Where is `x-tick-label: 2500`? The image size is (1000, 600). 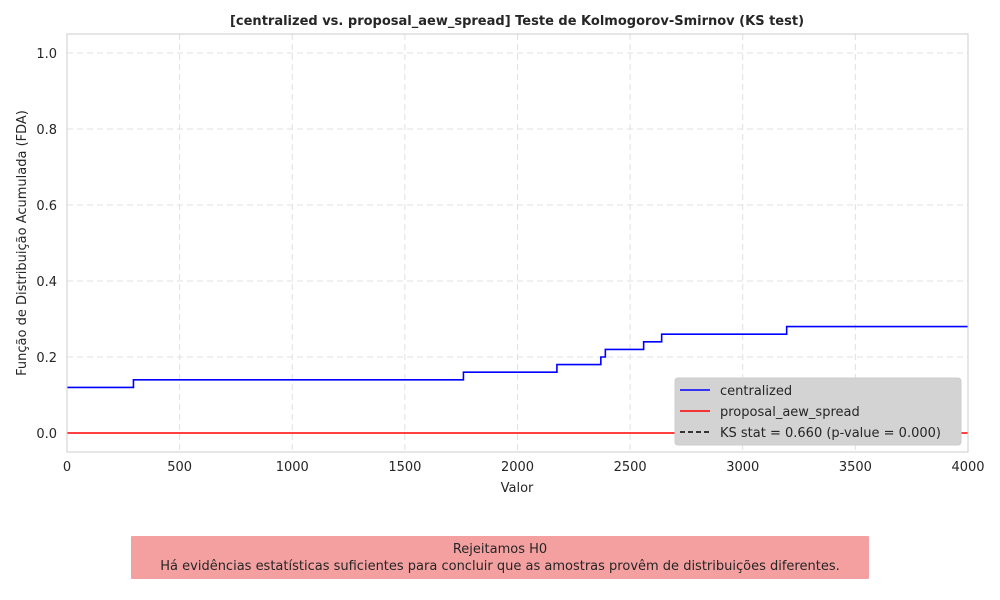 x-tick-label: 2500 is located at coordinates (630, 467).